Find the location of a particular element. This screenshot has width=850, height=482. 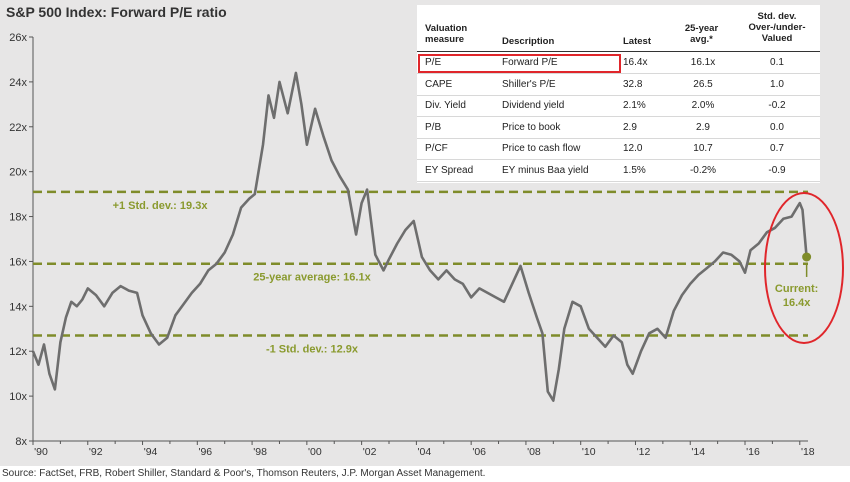

y-tick-label: 14x is located at coordinates (18, 307).